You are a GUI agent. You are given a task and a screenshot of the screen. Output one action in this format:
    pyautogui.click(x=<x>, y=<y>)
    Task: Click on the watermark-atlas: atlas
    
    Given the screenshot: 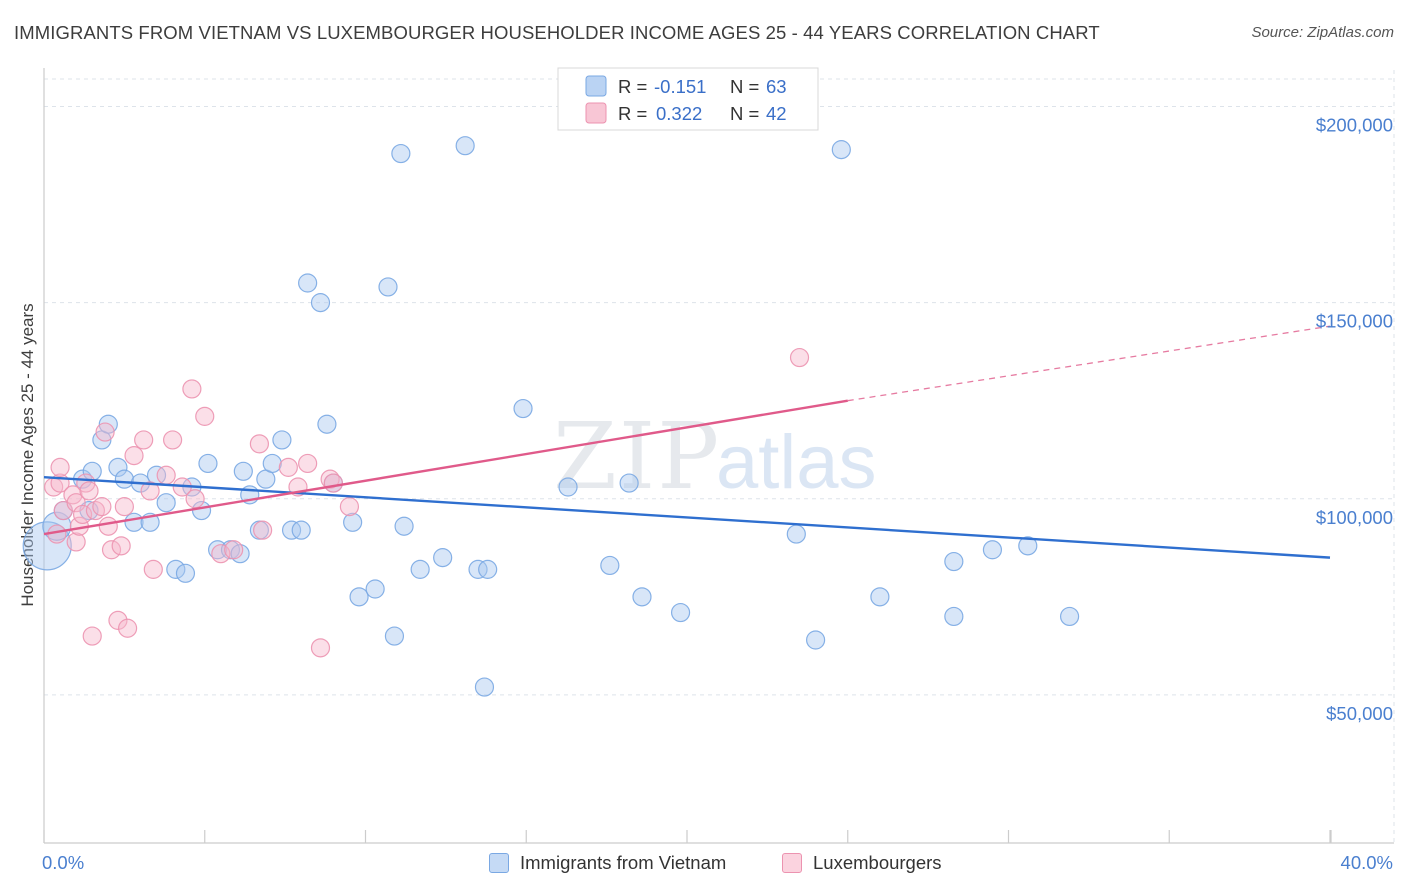 What is the action you would take?
    pyautogui.click(x=796, y=462)
    